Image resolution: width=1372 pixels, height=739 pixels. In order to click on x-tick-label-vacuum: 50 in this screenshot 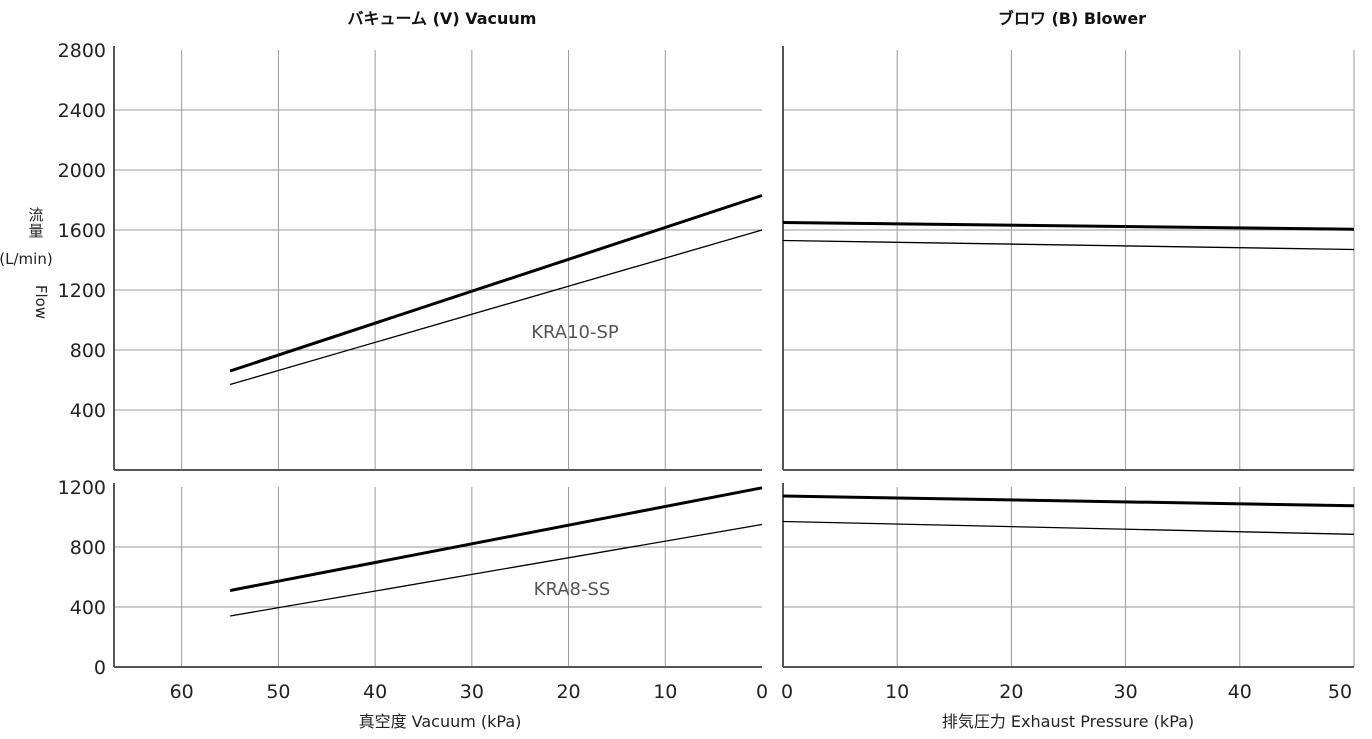, I will do `click(278, 692)`.